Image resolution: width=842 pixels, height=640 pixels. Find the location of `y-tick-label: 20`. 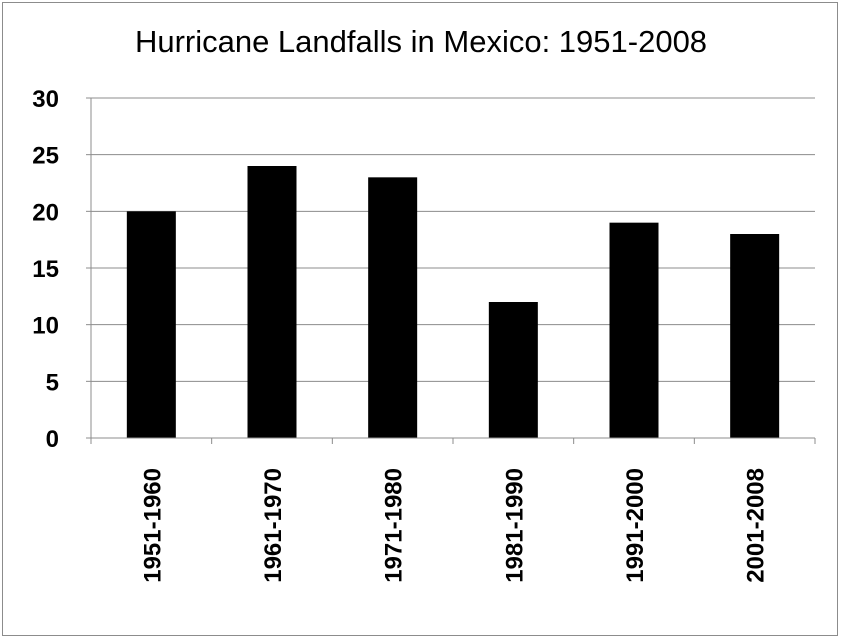

y-tick-label: 20 is located at coordinates (45, 212).